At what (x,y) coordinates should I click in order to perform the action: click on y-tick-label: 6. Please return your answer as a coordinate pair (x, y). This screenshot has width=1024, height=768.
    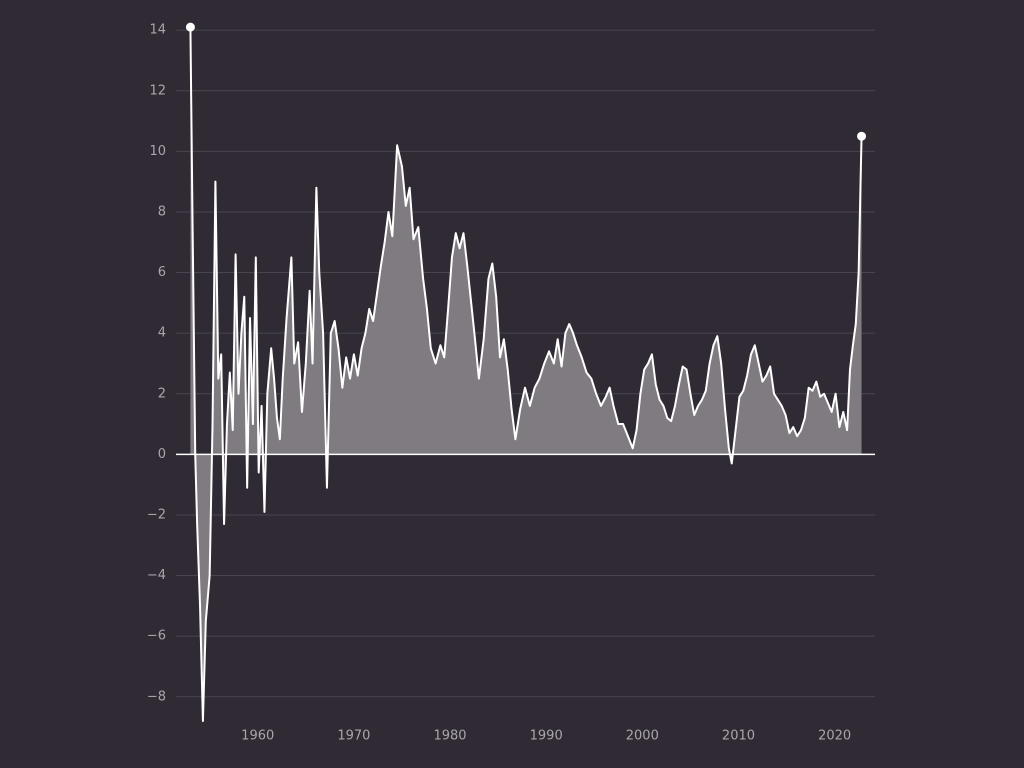
    Looking at the image, I should click on (162, 272).